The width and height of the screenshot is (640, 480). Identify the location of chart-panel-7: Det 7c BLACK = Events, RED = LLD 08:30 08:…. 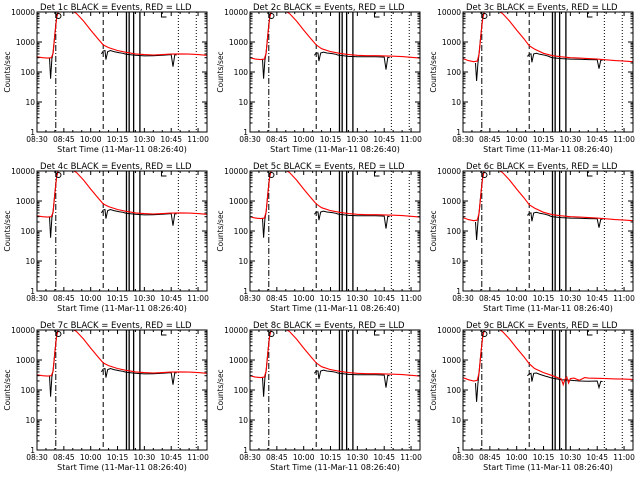
(106, 396).